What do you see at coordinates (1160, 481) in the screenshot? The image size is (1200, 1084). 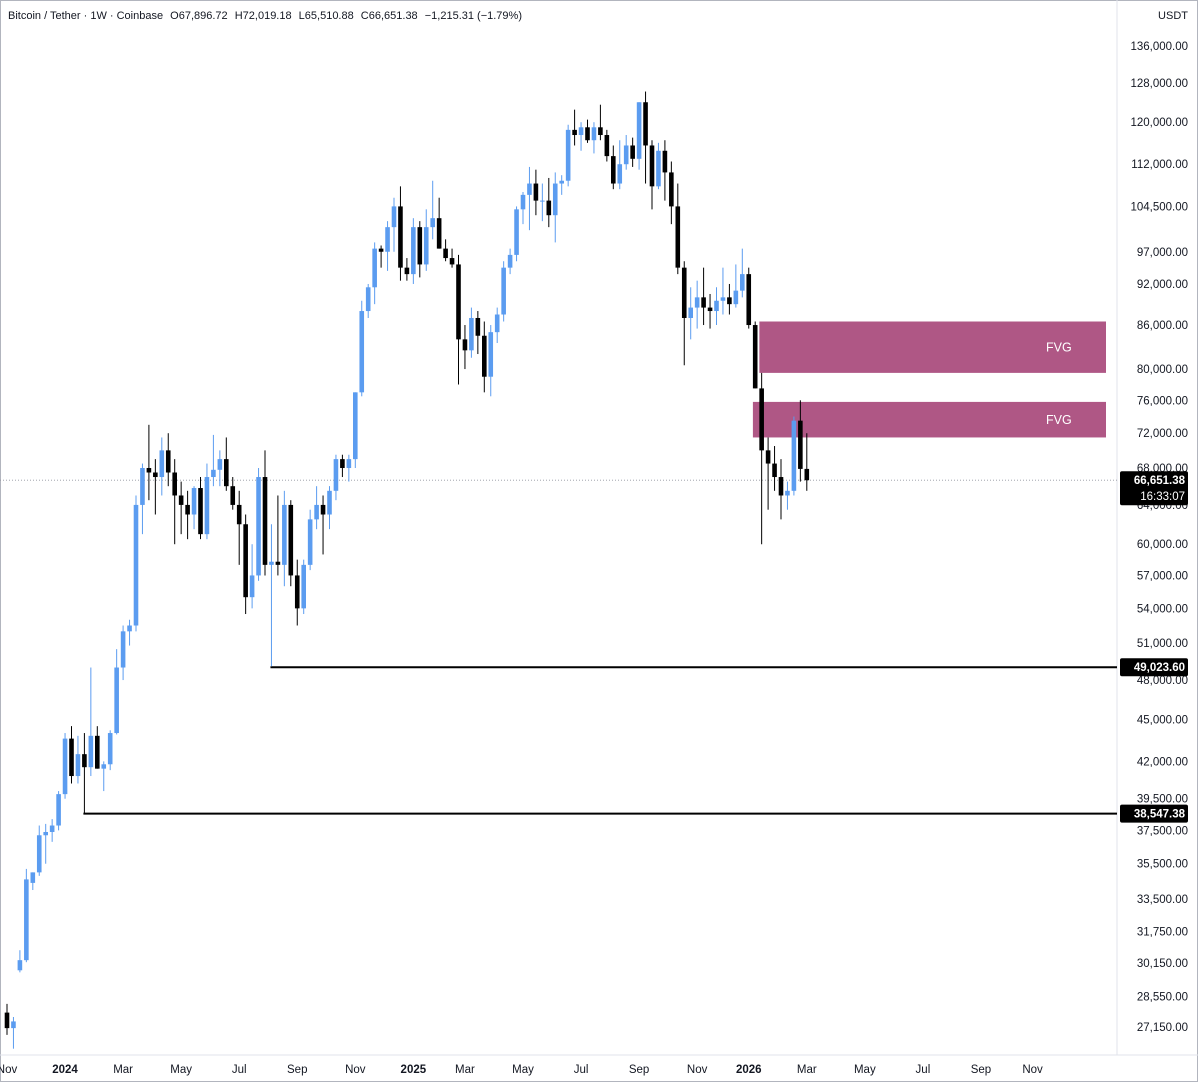 I see `last-price-text: 66,651.38` at bounding box center [1160, 481].